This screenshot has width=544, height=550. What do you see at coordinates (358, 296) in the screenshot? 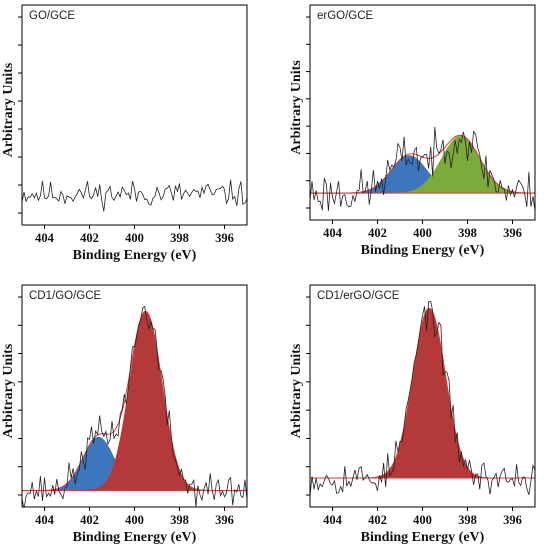
I see `panel-label: CD1/erGO/GCE` at bounding box center [358, 296].